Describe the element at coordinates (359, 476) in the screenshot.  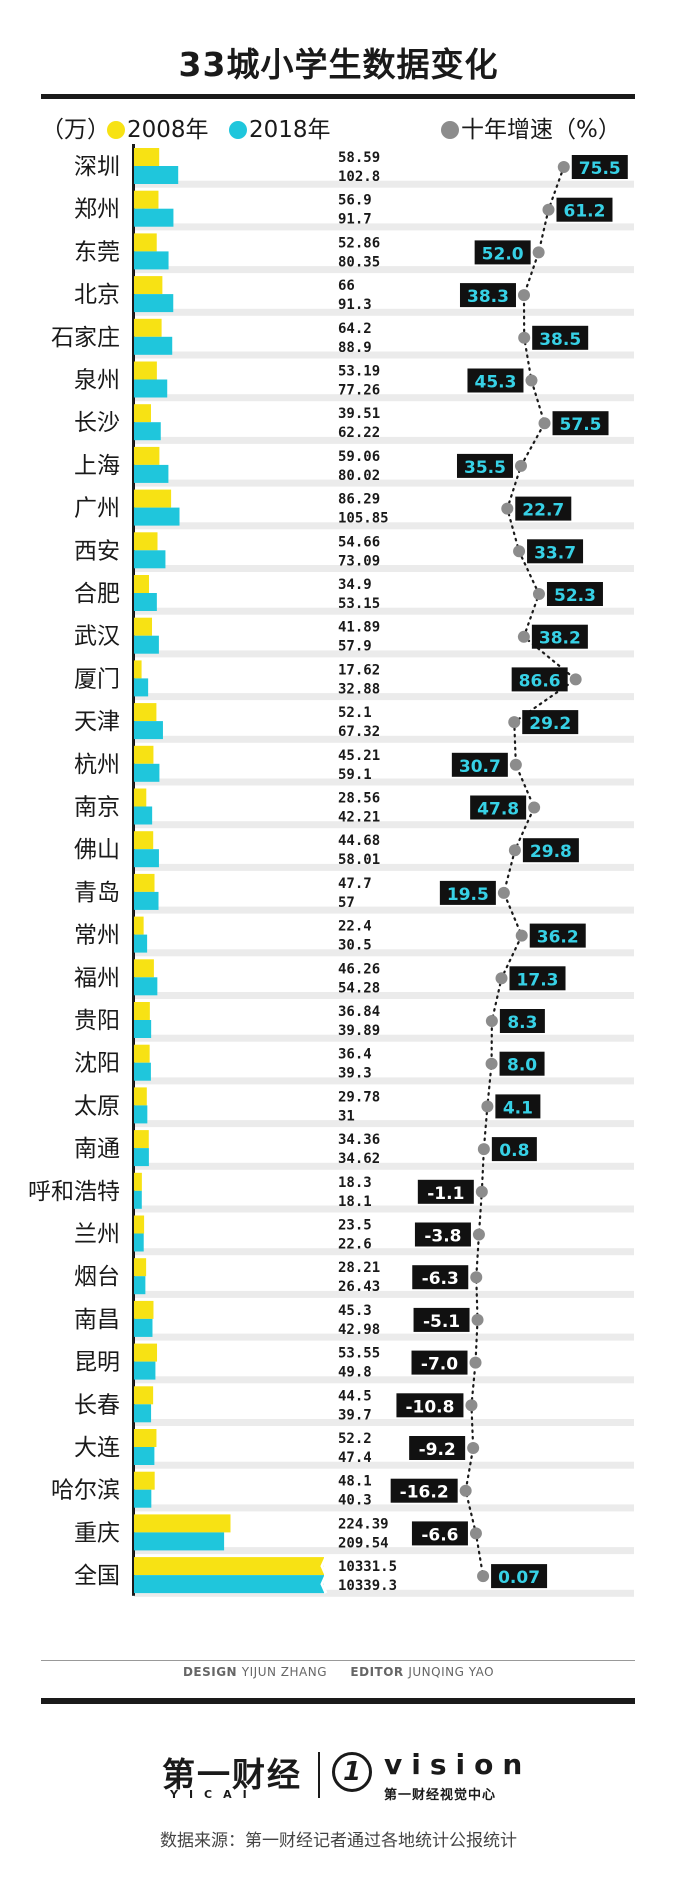
I see `value-label-2018: 80.02` at that location.